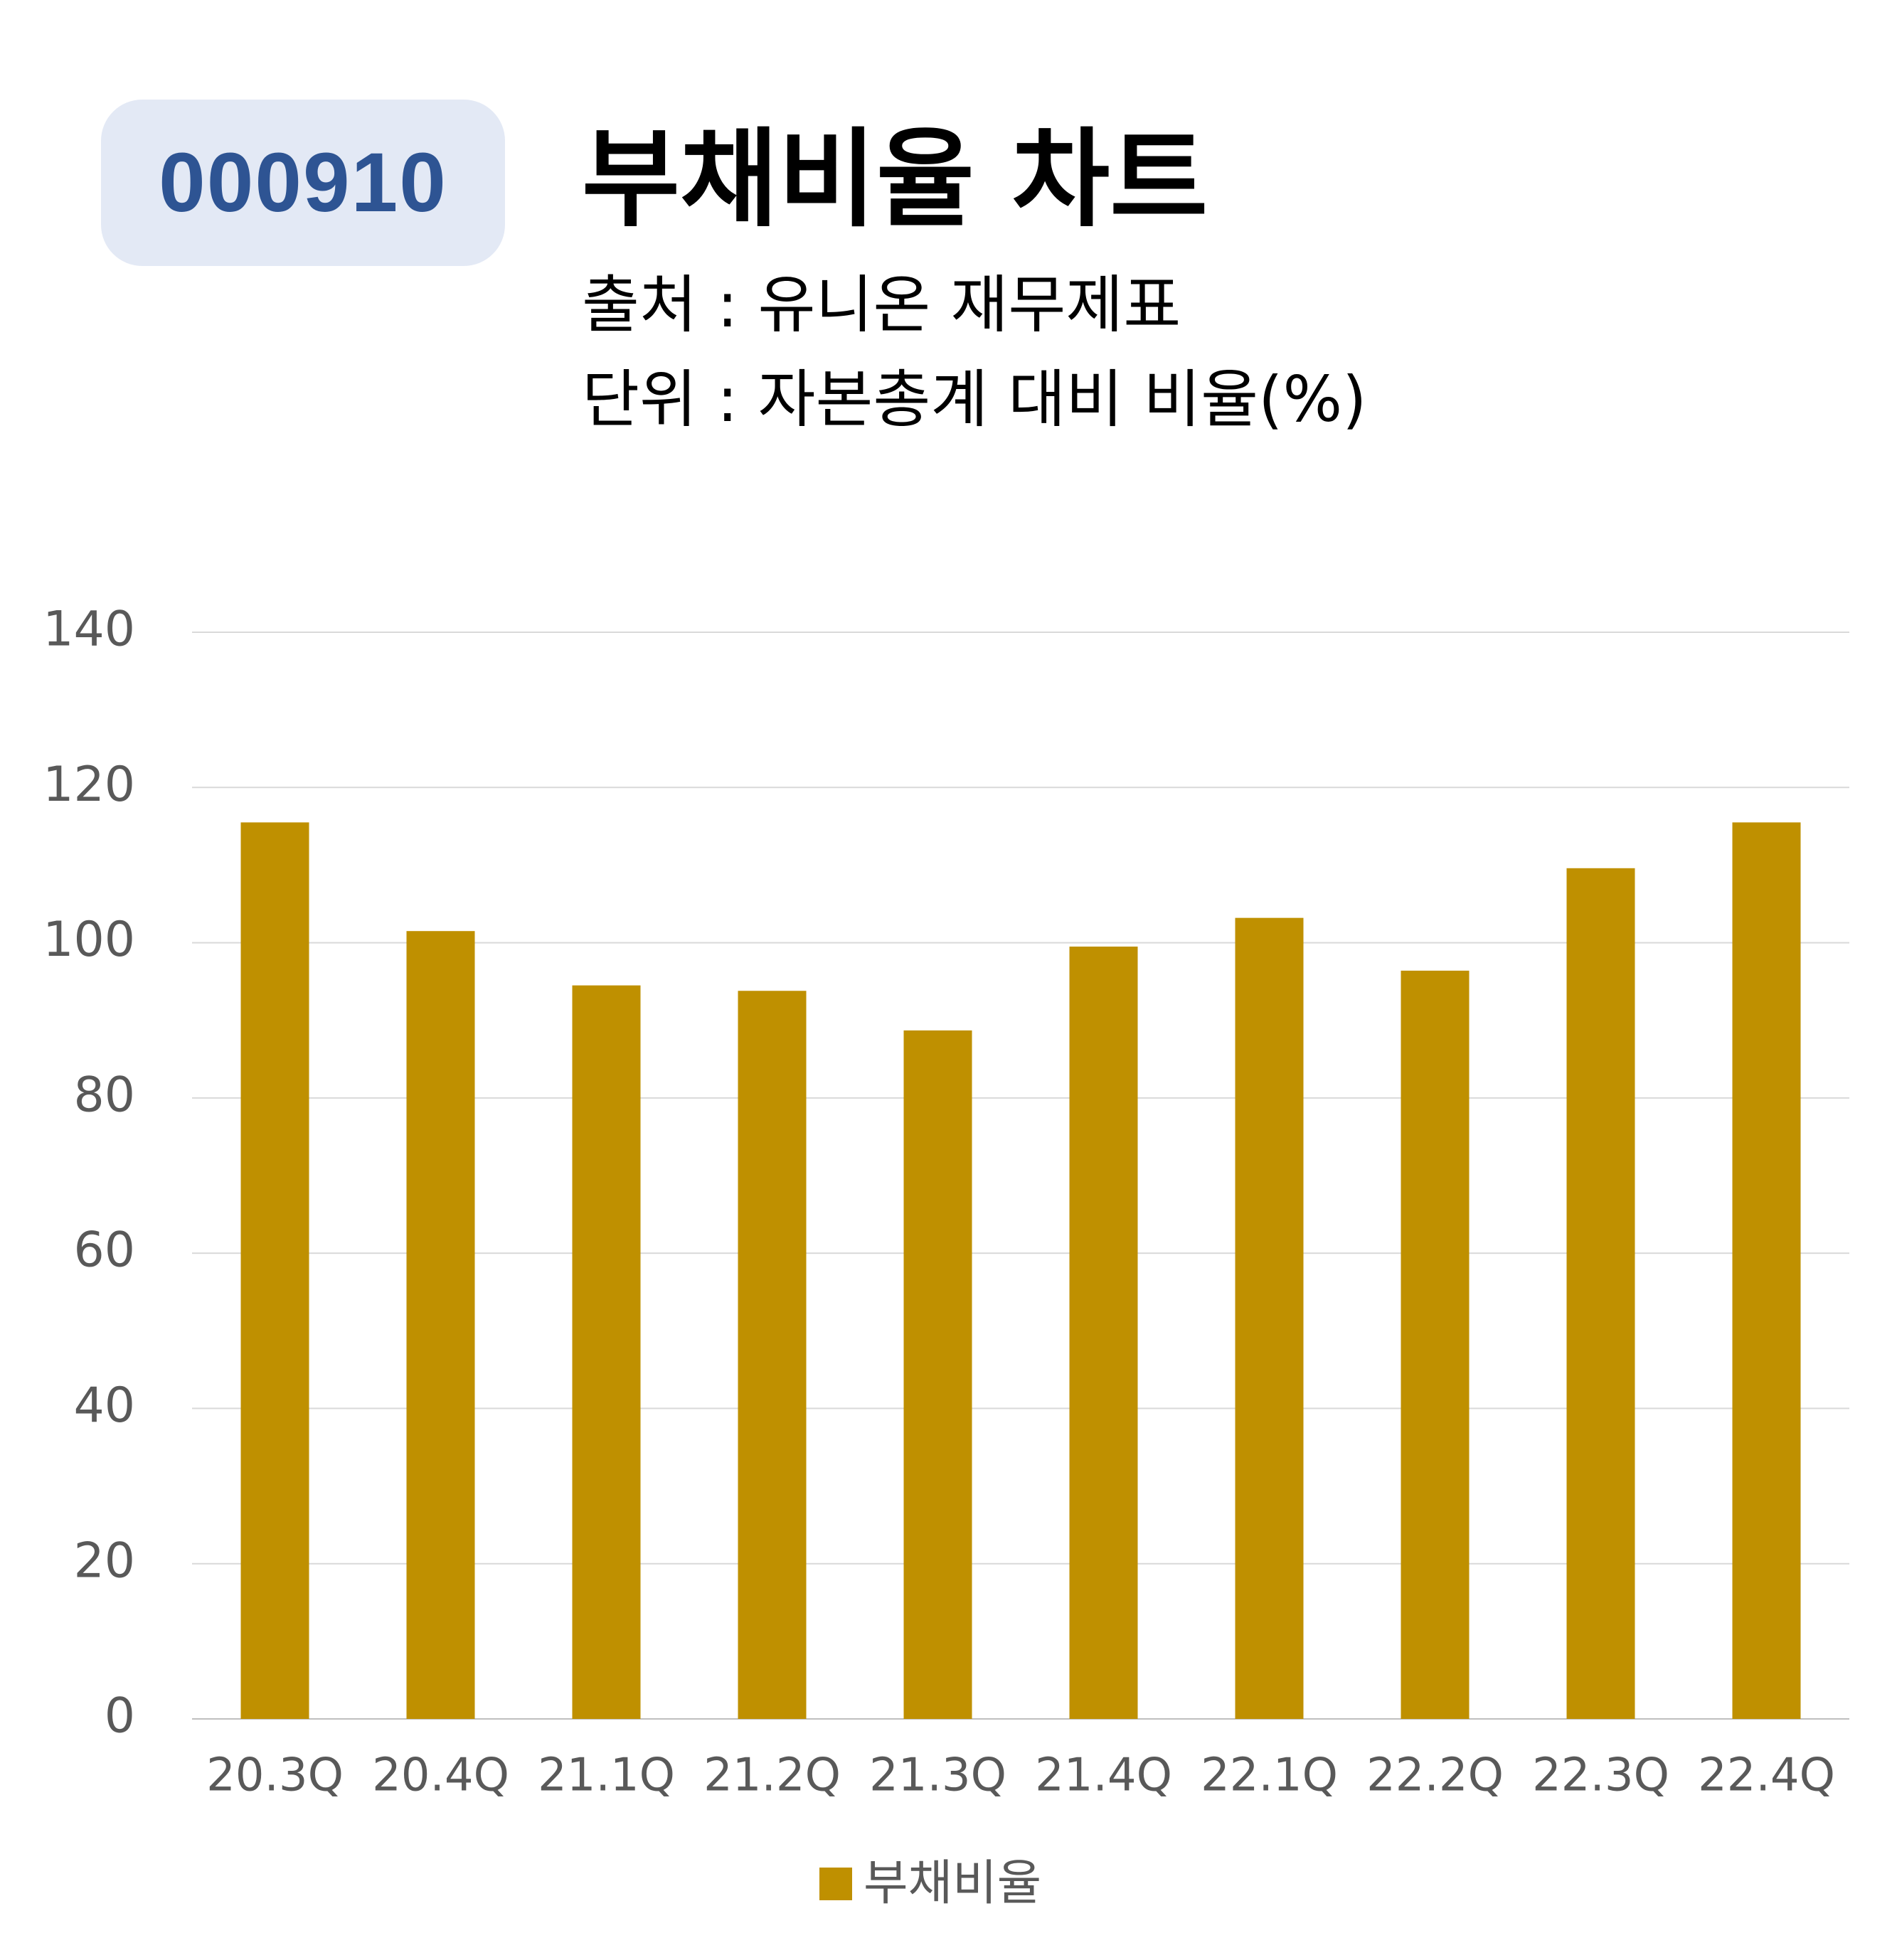 The height and width of the screenshot is (1960, 1897). What do you see at coordinates (882, 304) in the screenshot?
I see `source-text: 출처 : 유니온 재무제표` at bounding box center [882, 304].